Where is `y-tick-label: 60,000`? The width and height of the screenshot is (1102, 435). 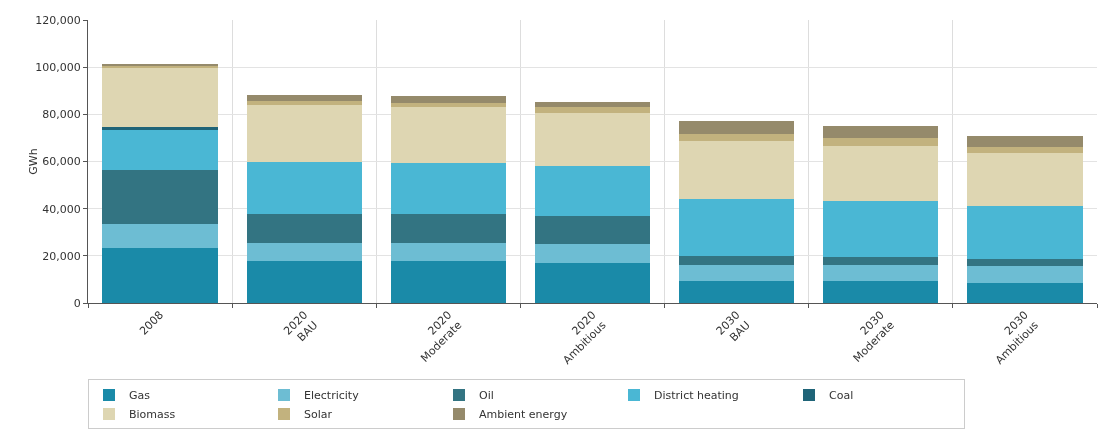 y-tick-label: 60,000 is located at coordinates (61, 162).